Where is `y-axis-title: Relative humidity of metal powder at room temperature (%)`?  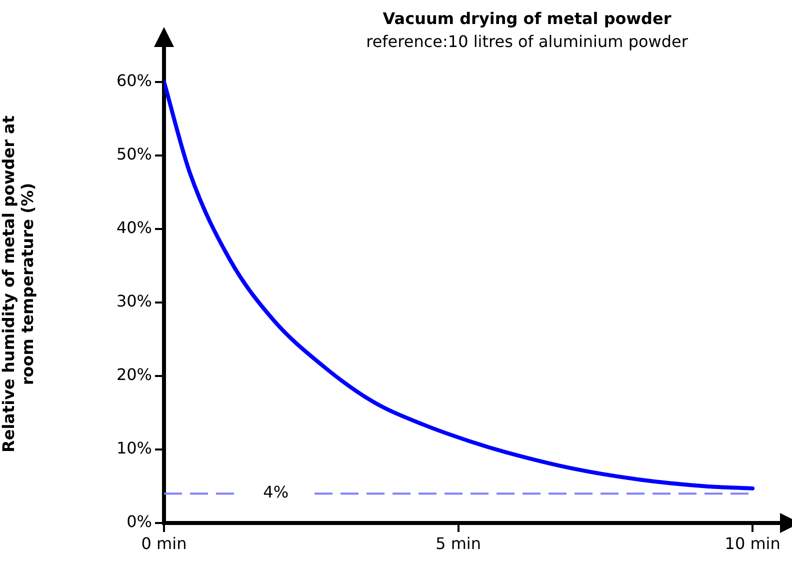 y-axis-title: Relative humidity of metal powder at room temperature (%) is located at coordinates (18, 283).